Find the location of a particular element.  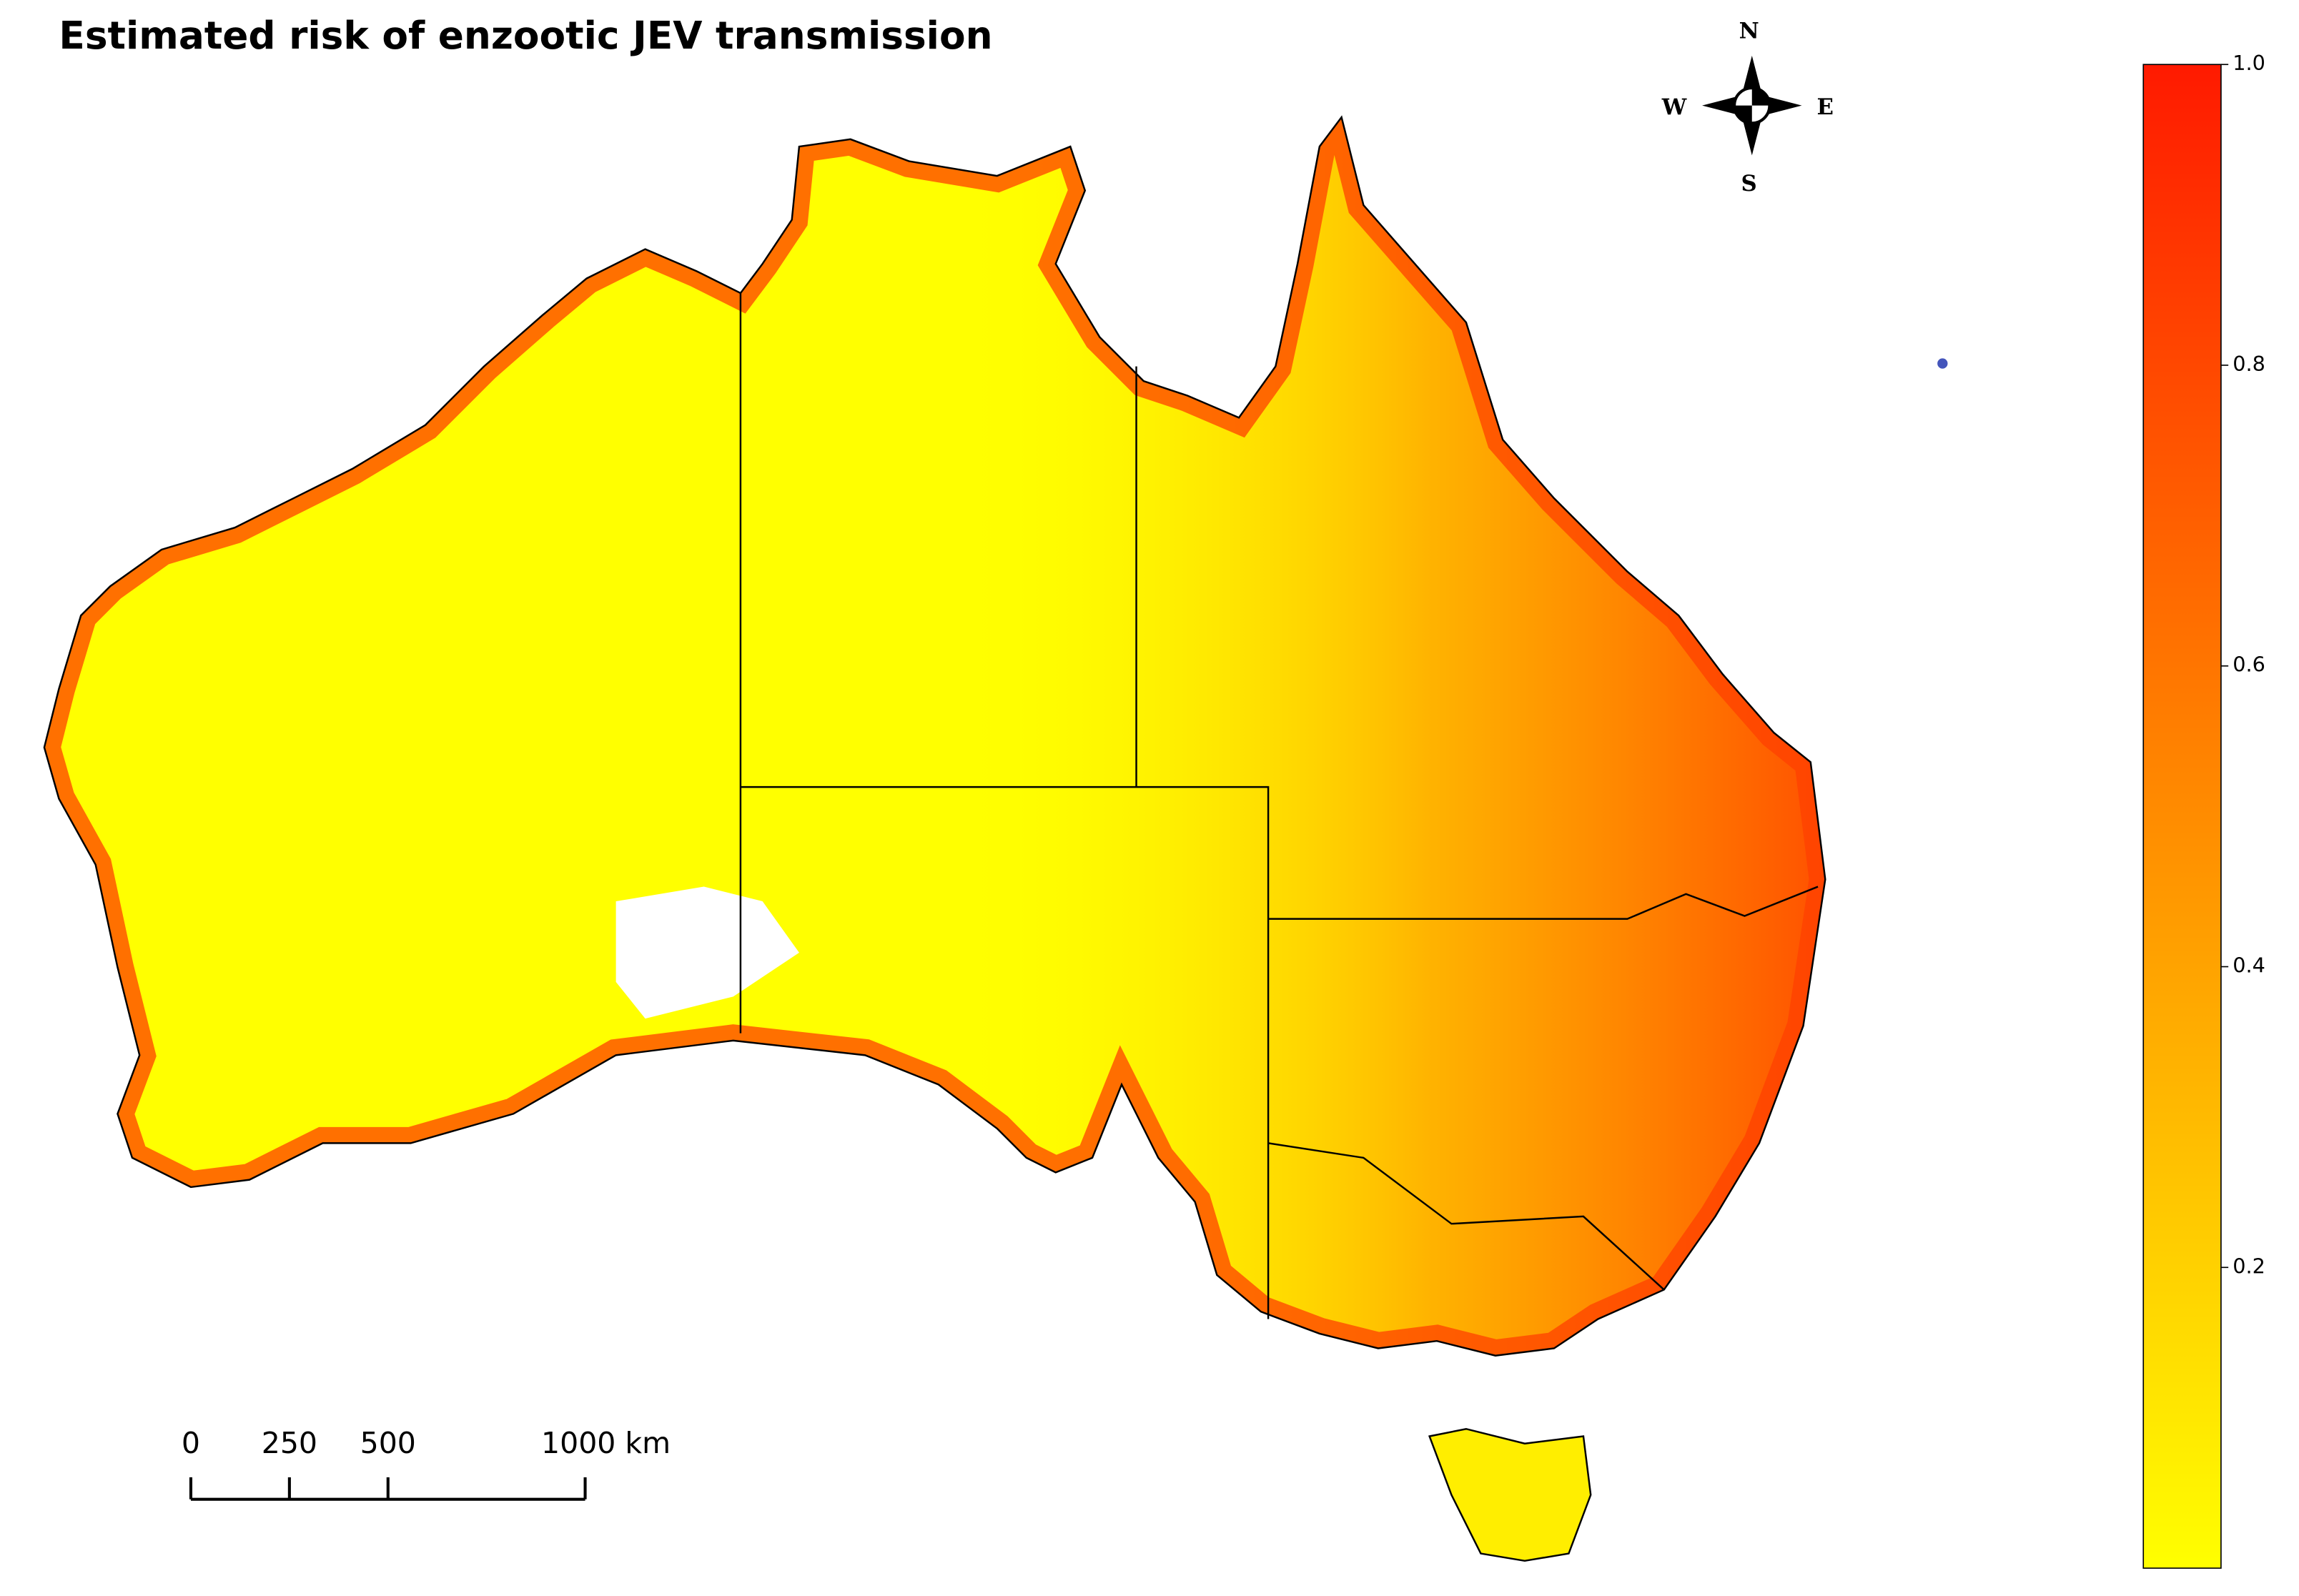

colorbar-tick-label: 0.6 is located at coordinates (2249, 665).